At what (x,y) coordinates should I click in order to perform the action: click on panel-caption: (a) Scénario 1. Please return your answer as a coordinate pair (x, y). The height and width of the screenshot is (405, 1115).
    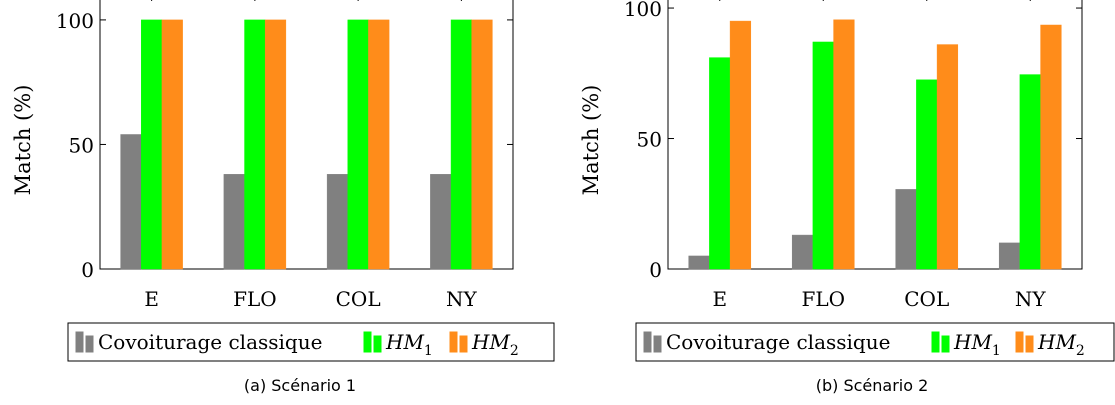
    Looking at the image, I should click on (300, 385).